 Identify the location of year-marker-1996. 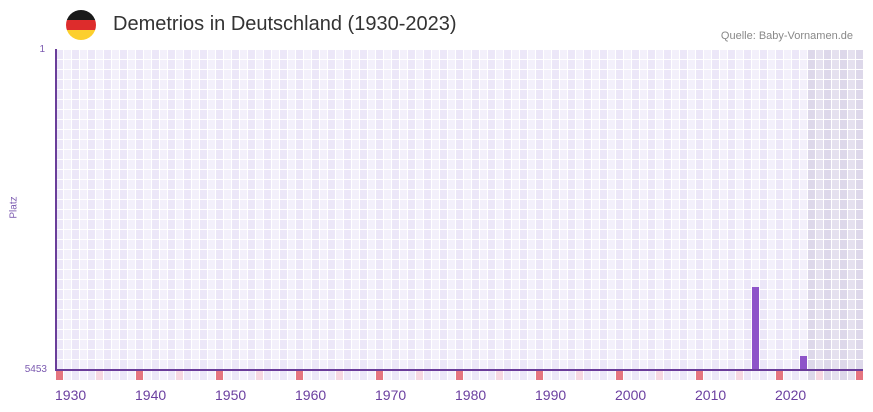
(587, 375).